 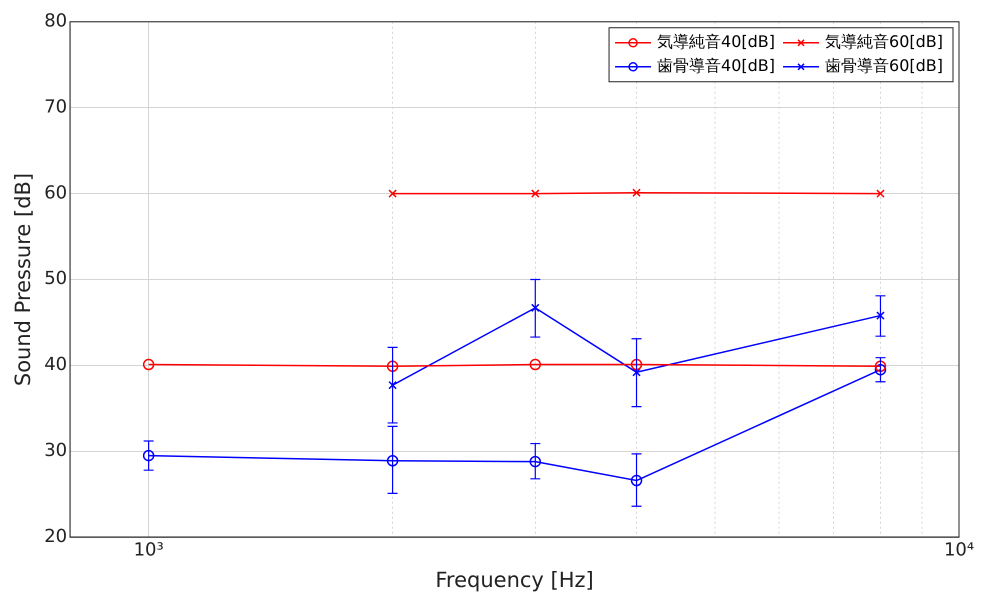 What do you see at coordinates (56, 365) in the screenshot?
I see `y-tick-label: 40` at bounding box center [56, 365].